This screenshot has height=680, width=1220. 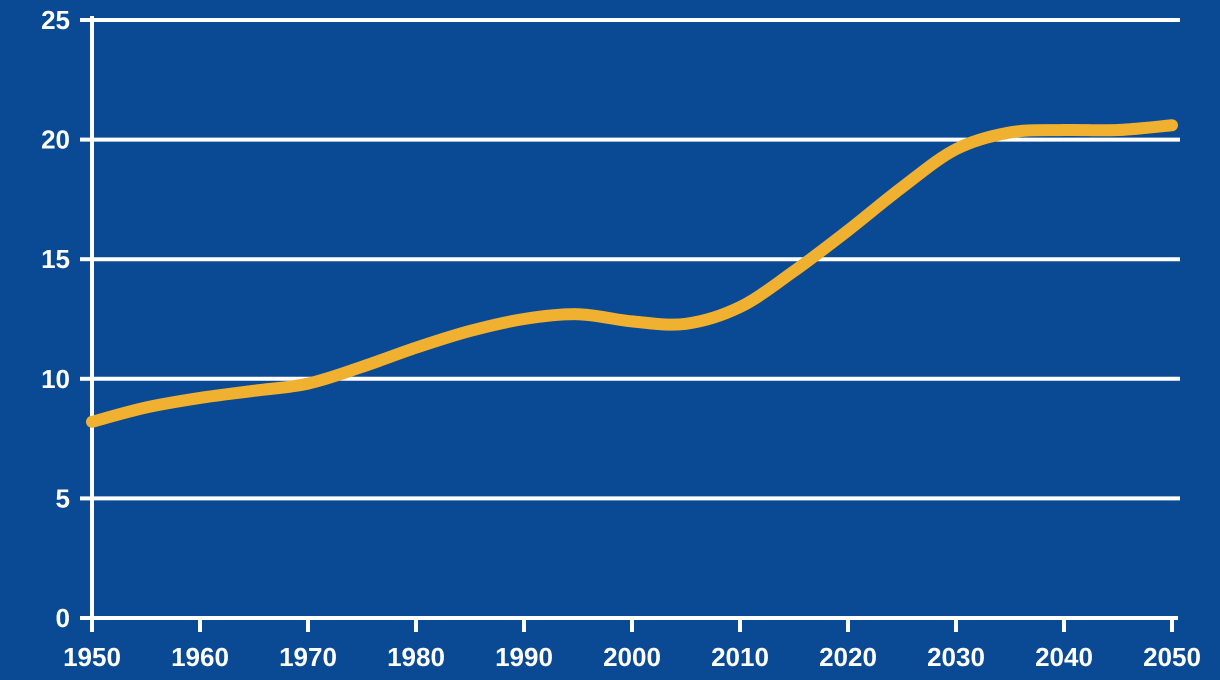 I want to click on y-tick-label-5: 5, so click(x=63, y=498).